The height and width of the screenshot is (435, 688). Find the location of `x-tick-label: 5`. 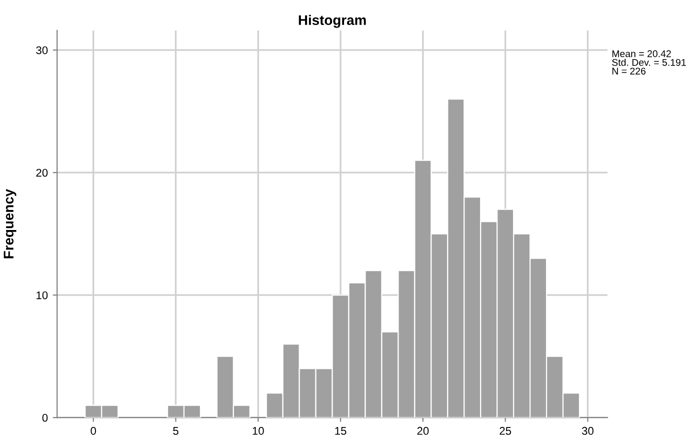

x-tick-label: 5 is located at coordinates (175, 431).